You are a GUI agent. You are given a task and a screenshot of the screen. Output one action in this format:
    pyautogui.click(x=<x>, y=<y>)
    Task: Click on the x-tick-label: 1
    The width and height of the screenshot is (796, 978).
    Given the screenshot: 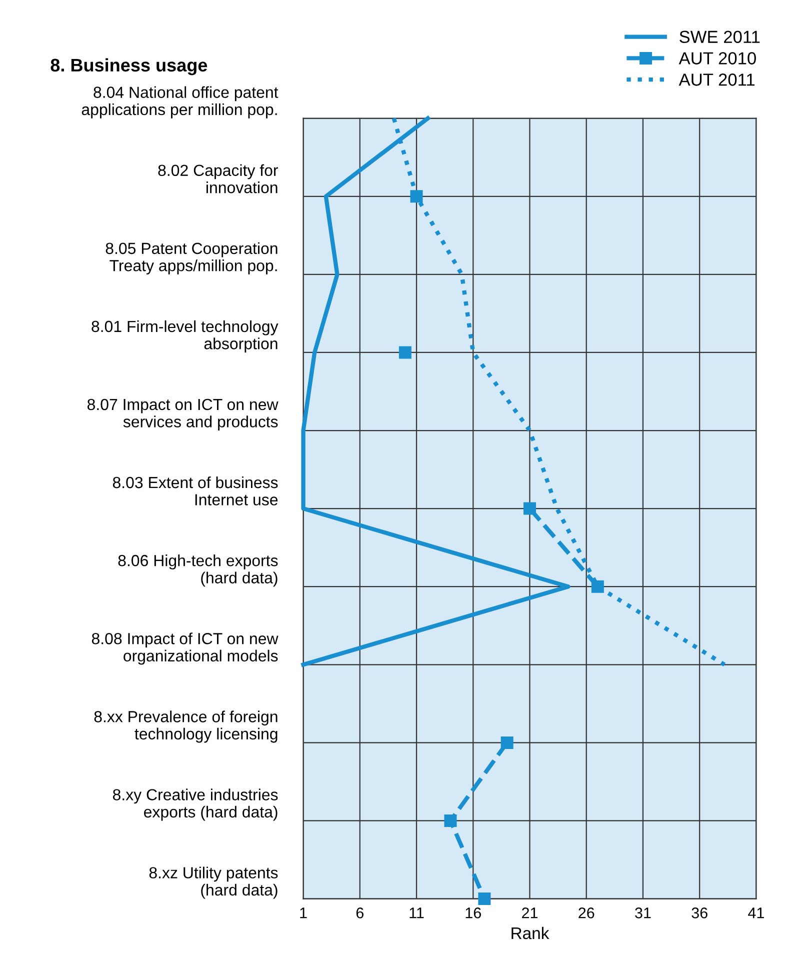 What is the action you would take?
    pyautogui.click(x=303, y=913)
    